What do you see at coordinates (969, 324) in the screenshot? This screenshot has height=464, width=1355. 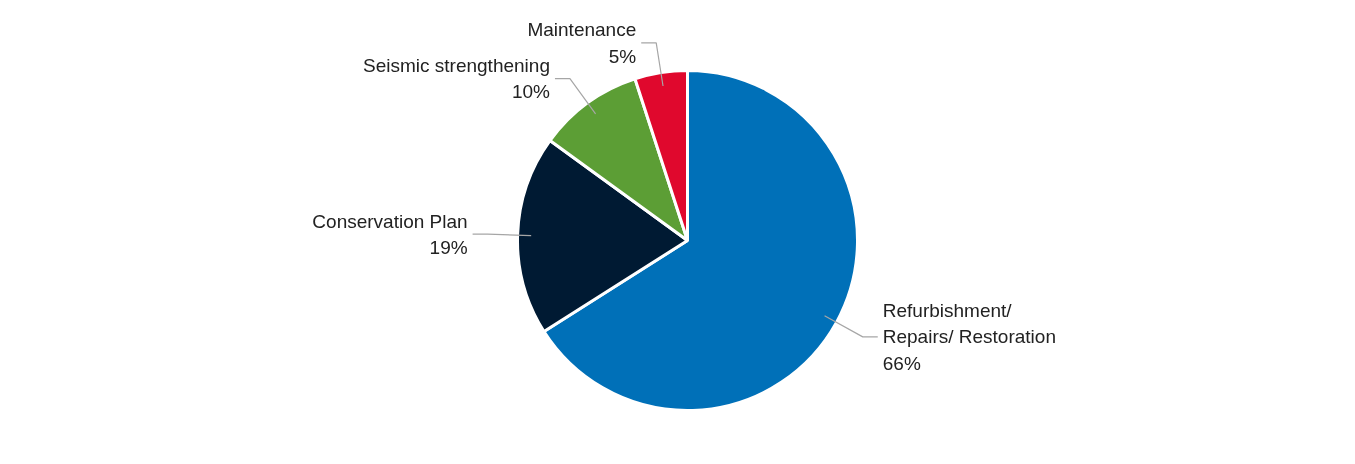 I see `slice-label: Refurbishment/ Repairs/ Restoration` at bounding box center [969, 324].